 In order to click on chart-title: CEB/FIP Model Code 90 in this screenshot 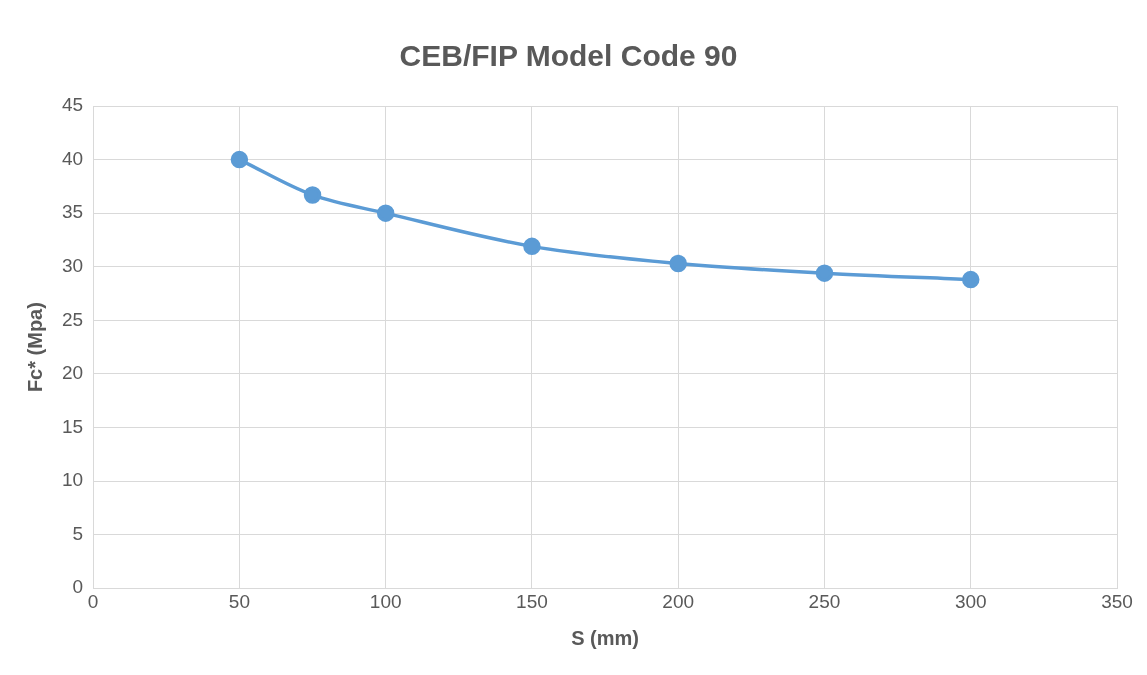, I will do `click(568, 56)`.